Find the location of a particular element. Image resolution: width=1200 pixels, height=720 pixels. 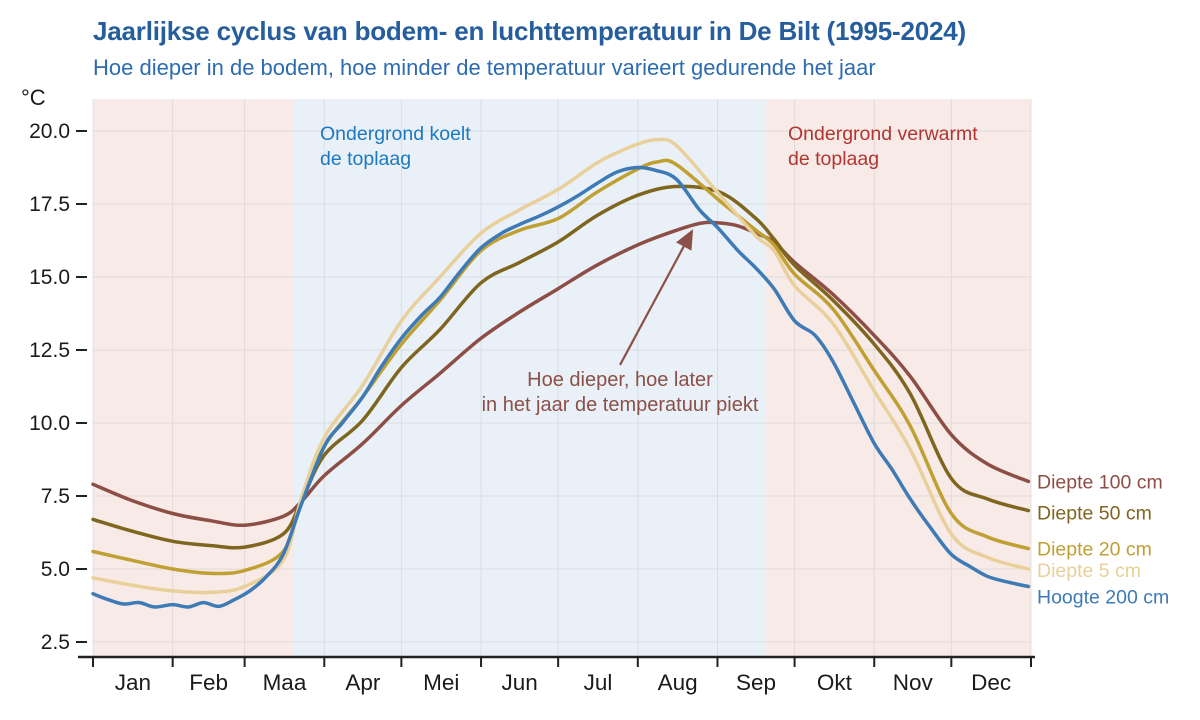

series-label-diepte-100cm: Diepte 100 cm is located at coordinates (1100, 482).